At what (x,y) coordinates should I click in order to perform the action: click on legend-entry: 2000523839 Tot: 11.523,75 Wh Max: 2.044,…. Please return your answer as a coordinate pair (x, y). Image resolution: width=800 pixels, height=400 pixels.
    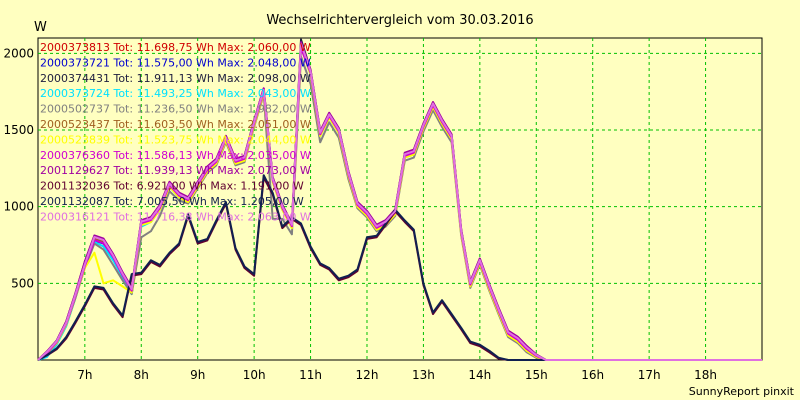
    Looking at the image, I should click on (175, 139).